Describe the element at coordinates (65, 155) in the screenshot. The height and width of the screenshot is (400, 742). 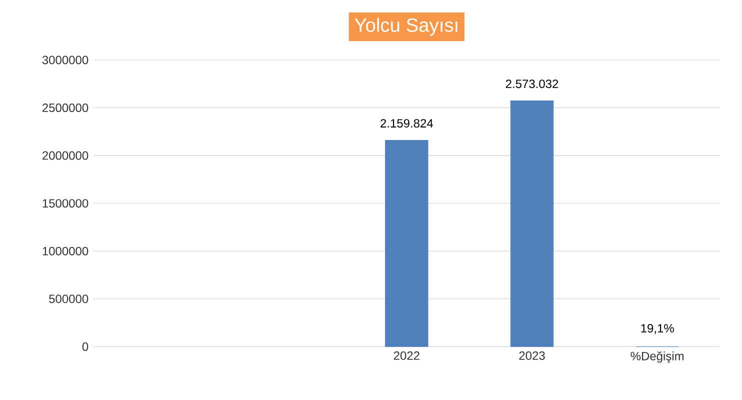
I see `y-tick-label: 2000000` at that location.